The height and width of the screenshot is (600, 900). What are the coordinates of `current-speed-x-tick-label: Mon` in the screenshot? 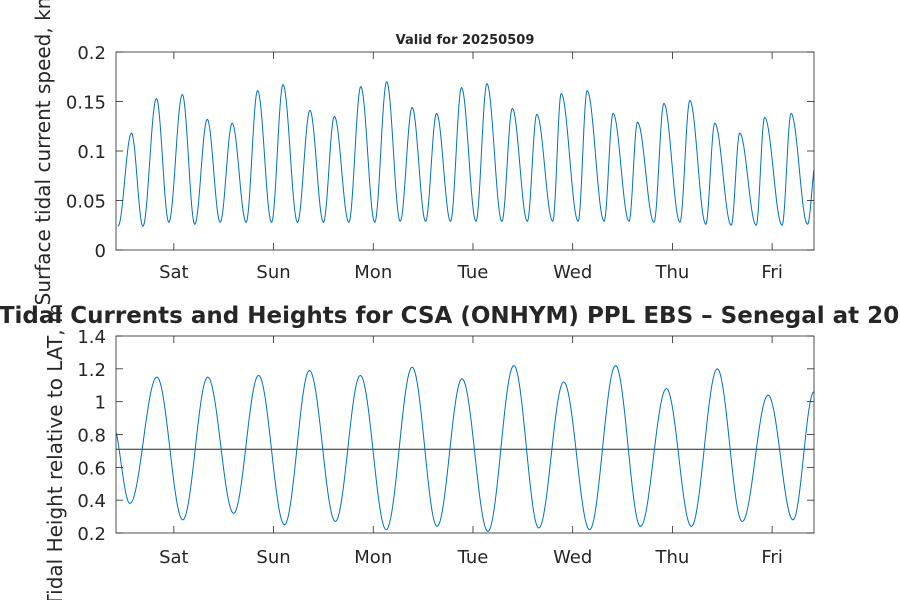 It's located at (373, 272).